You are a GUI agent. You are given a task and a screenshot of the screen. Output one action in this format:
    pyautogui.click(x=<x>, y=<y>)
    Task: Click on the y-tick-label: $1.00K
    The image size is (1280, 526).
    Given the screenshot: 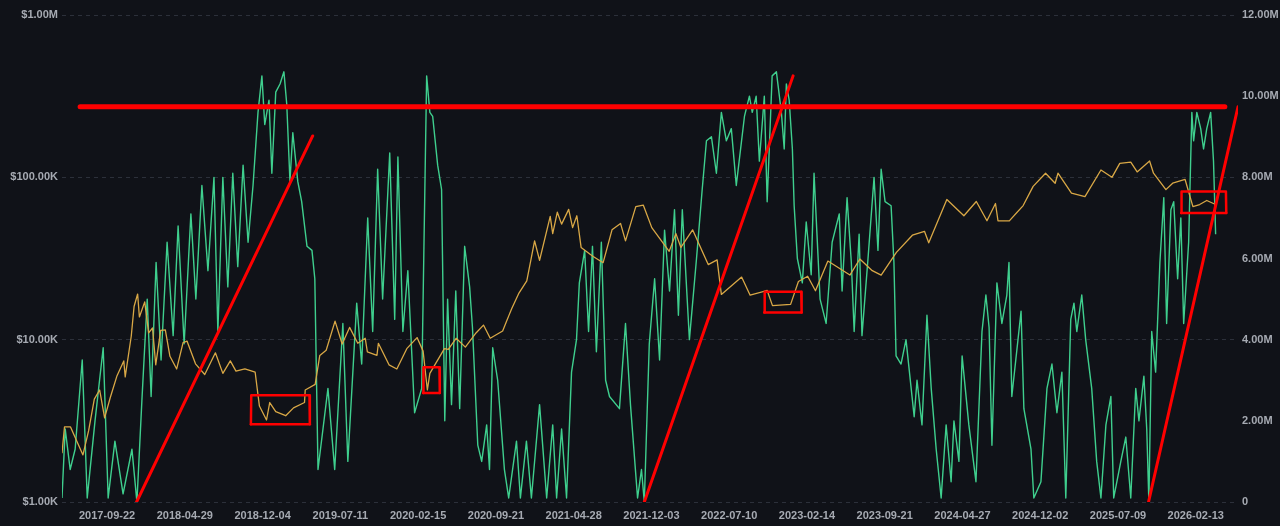 What is the action you would take?
    pyautogui.click(x=40, y=501)
    